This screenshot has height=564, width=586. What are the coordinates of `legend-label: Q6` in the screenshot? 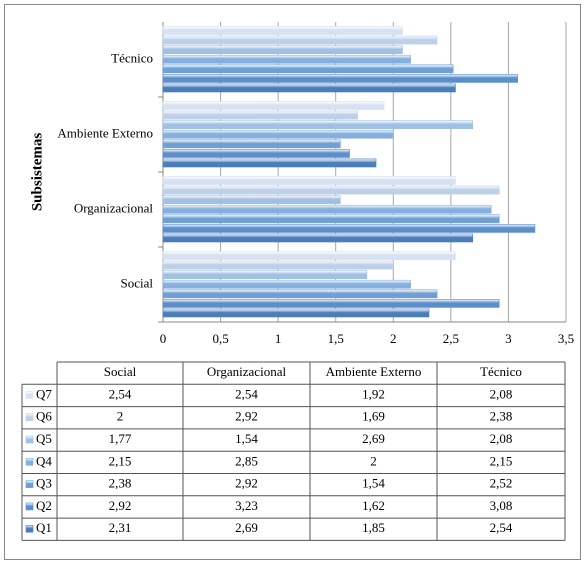 It's located at (44, 416).